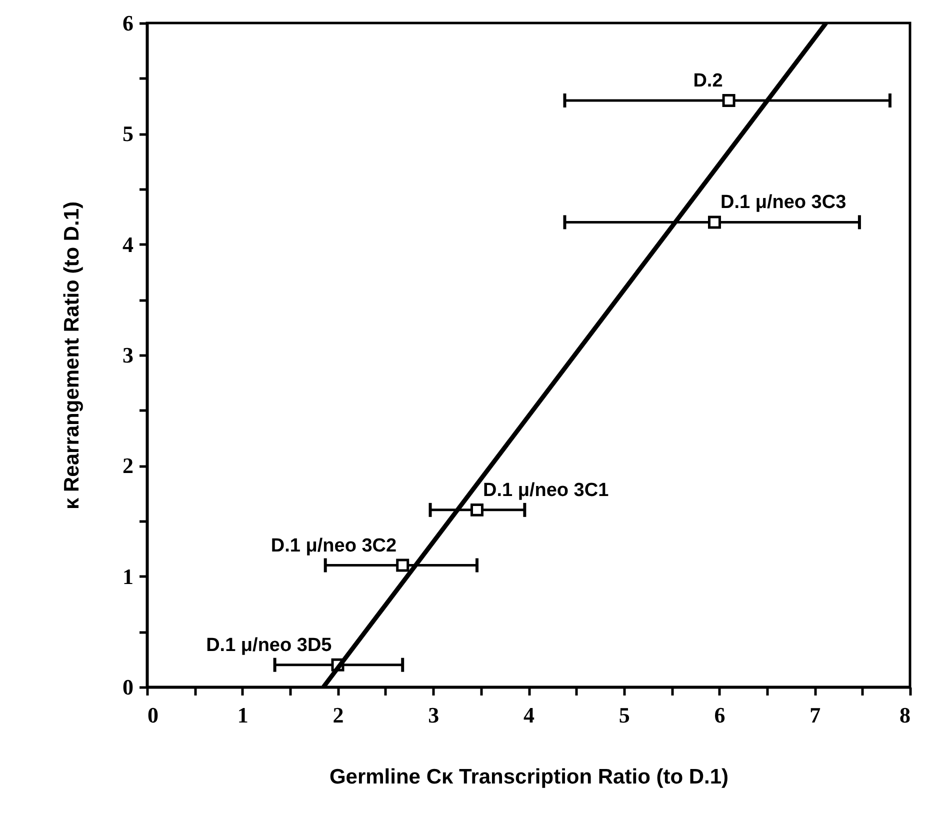 This screenshot has width=928, height=831. What do you see at coordinates (708, 81) in the screenshot?
I see `annotation: D.2` at bounding box center [708, 81].